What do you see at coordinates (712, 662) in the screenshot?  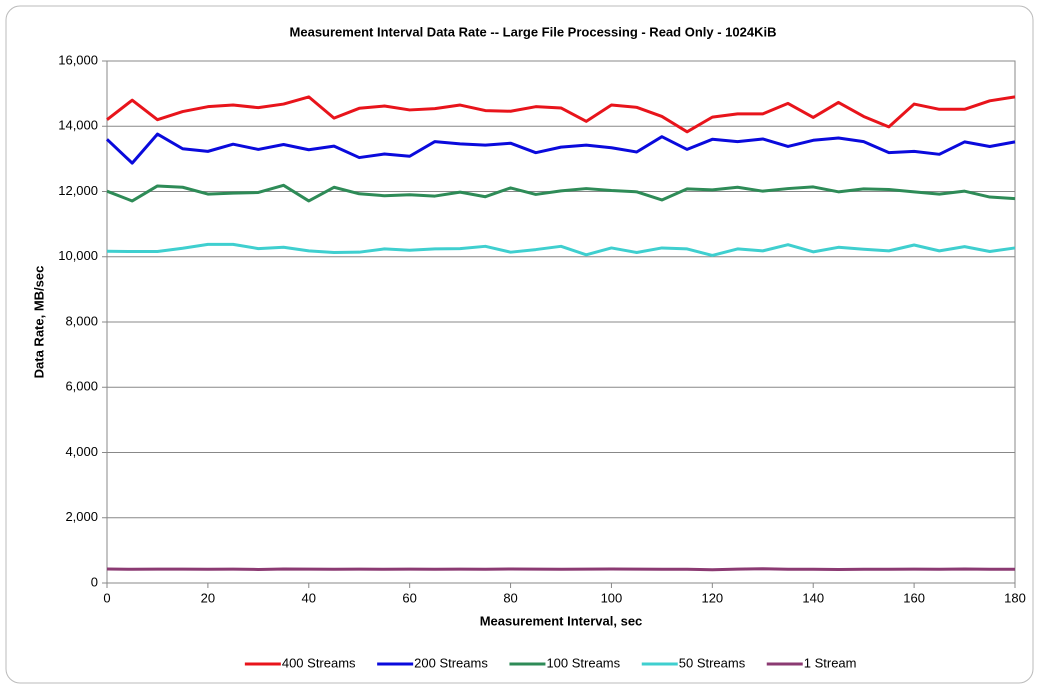 I see `legend-label: 50 Streams` at bounding box center [712, 662].